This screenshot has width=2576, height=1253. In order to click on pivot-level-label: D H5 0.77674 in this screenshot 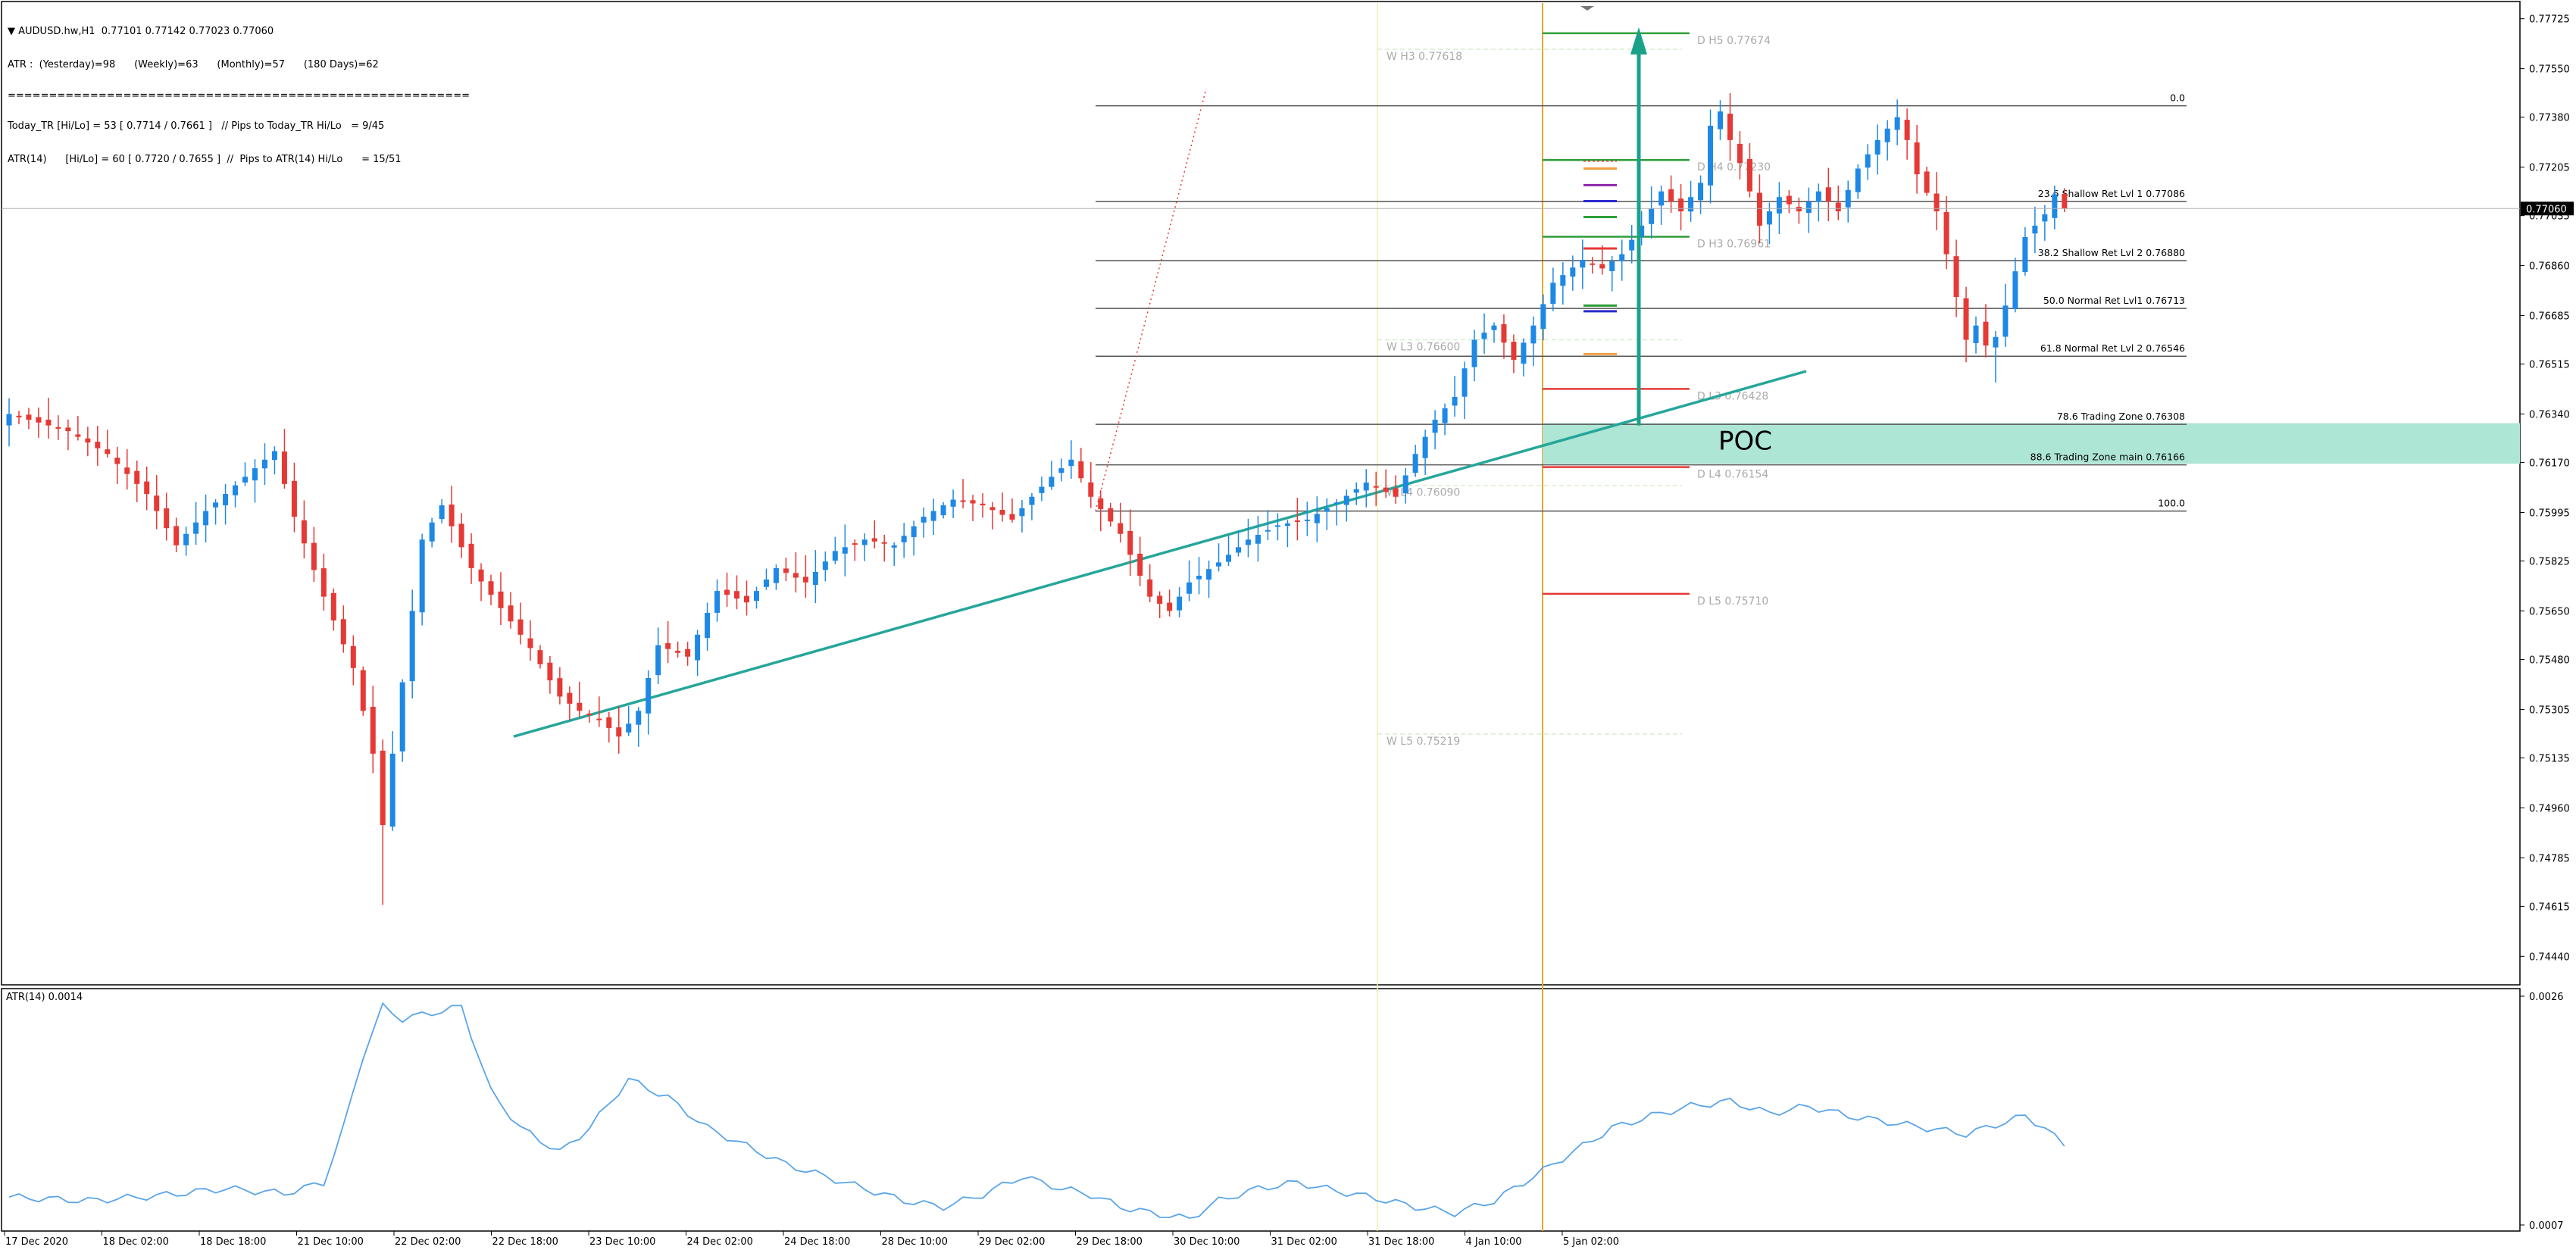, I will do `click(1734, 41)`.